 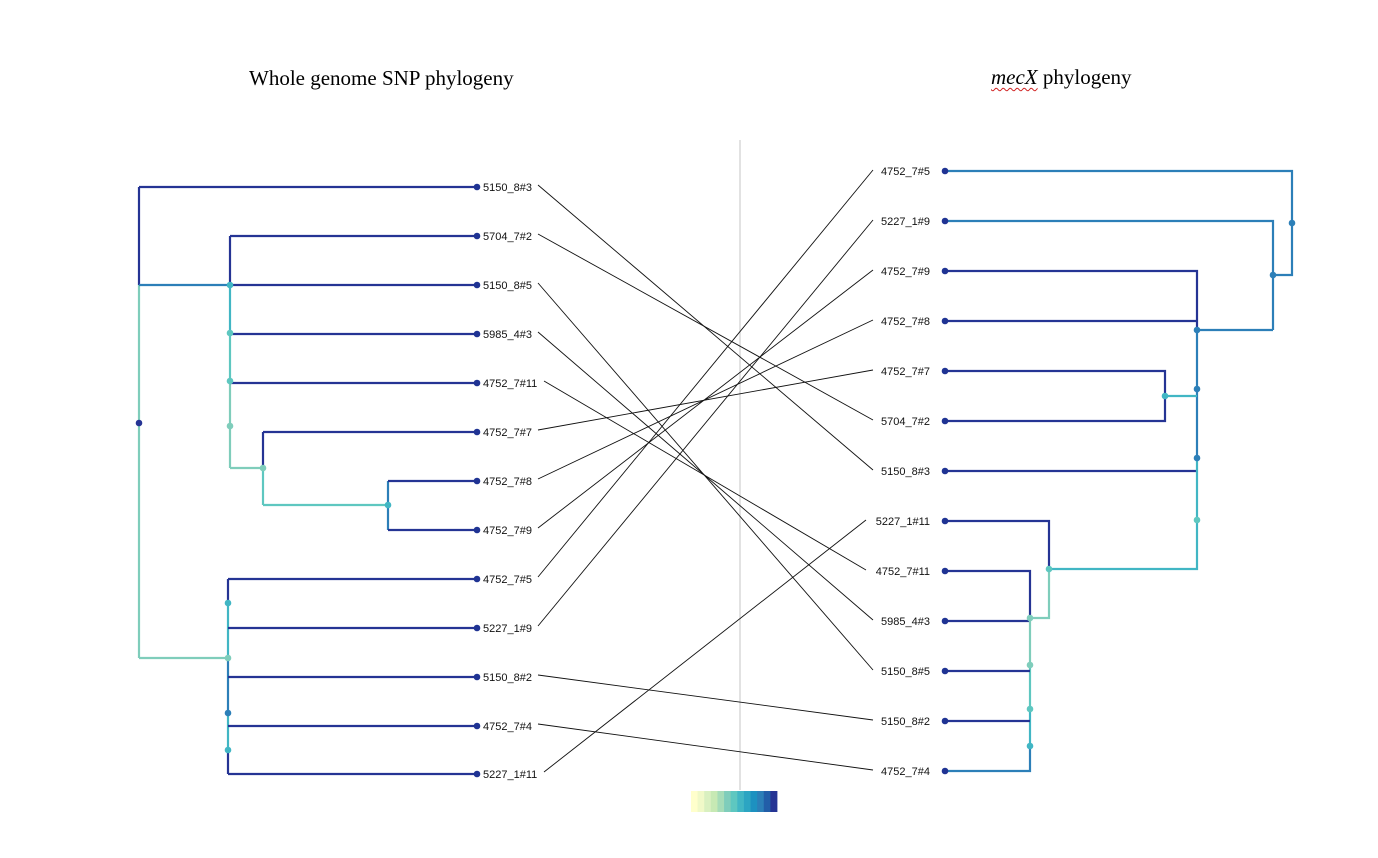 I want to click on left-tip-label: 5985_4#3, so click(x=507, y=335).